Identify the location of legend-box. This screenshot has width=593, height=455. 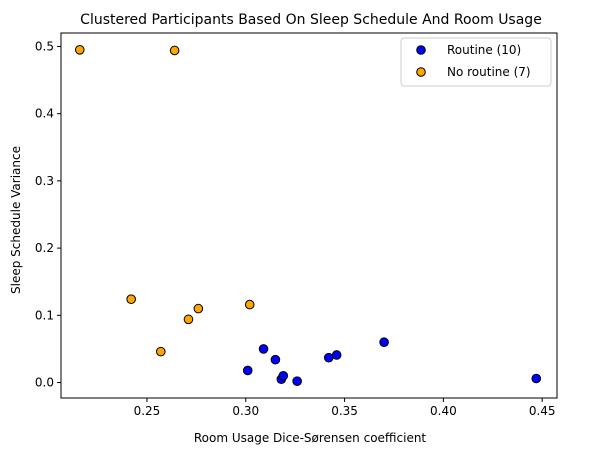
(476, 62).